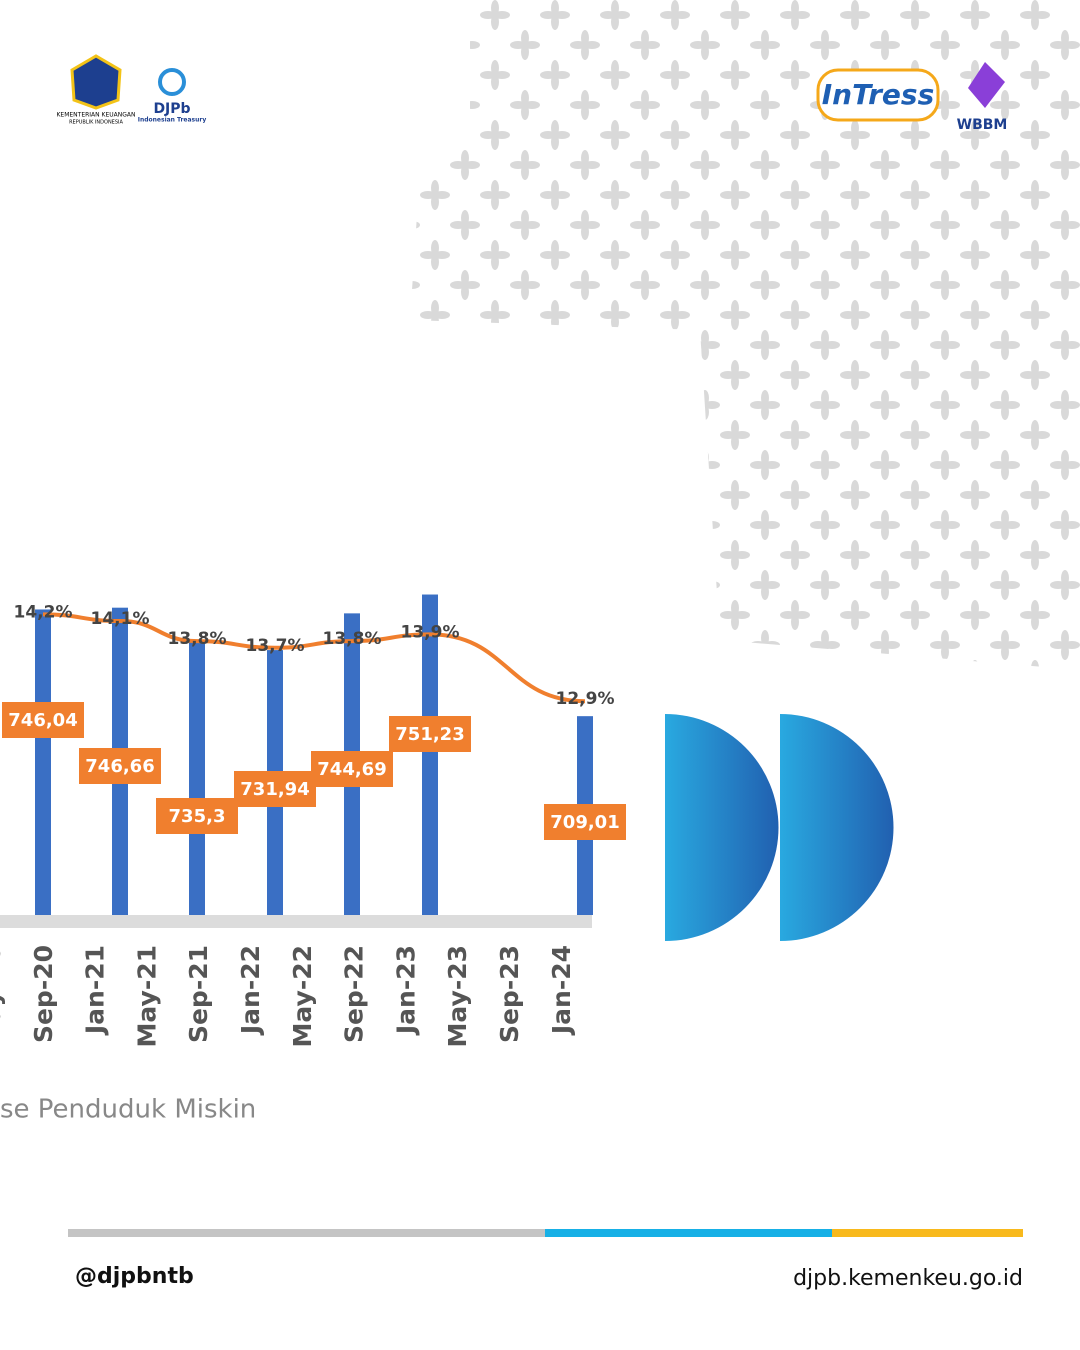 This screenshot has height=1350, width=1080. Describe the element at coordinates (146, 996) in the screenshot. I see `x-tick-label: May-21` at that location.